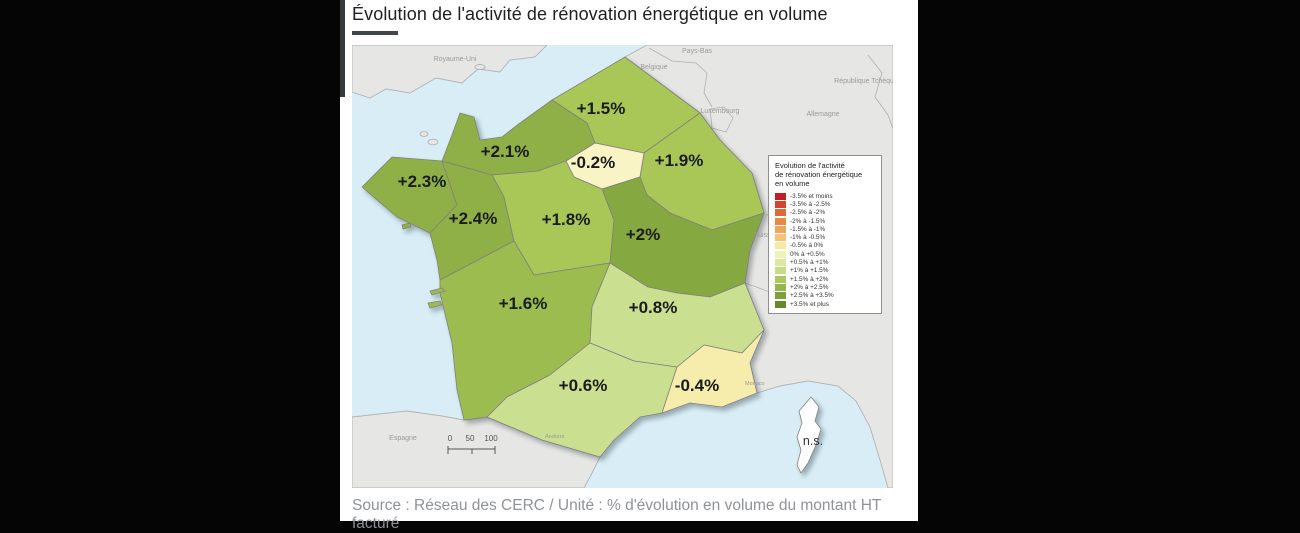  I want to click on label-republique-tcheque: République Tchèque, so click(863, 81).